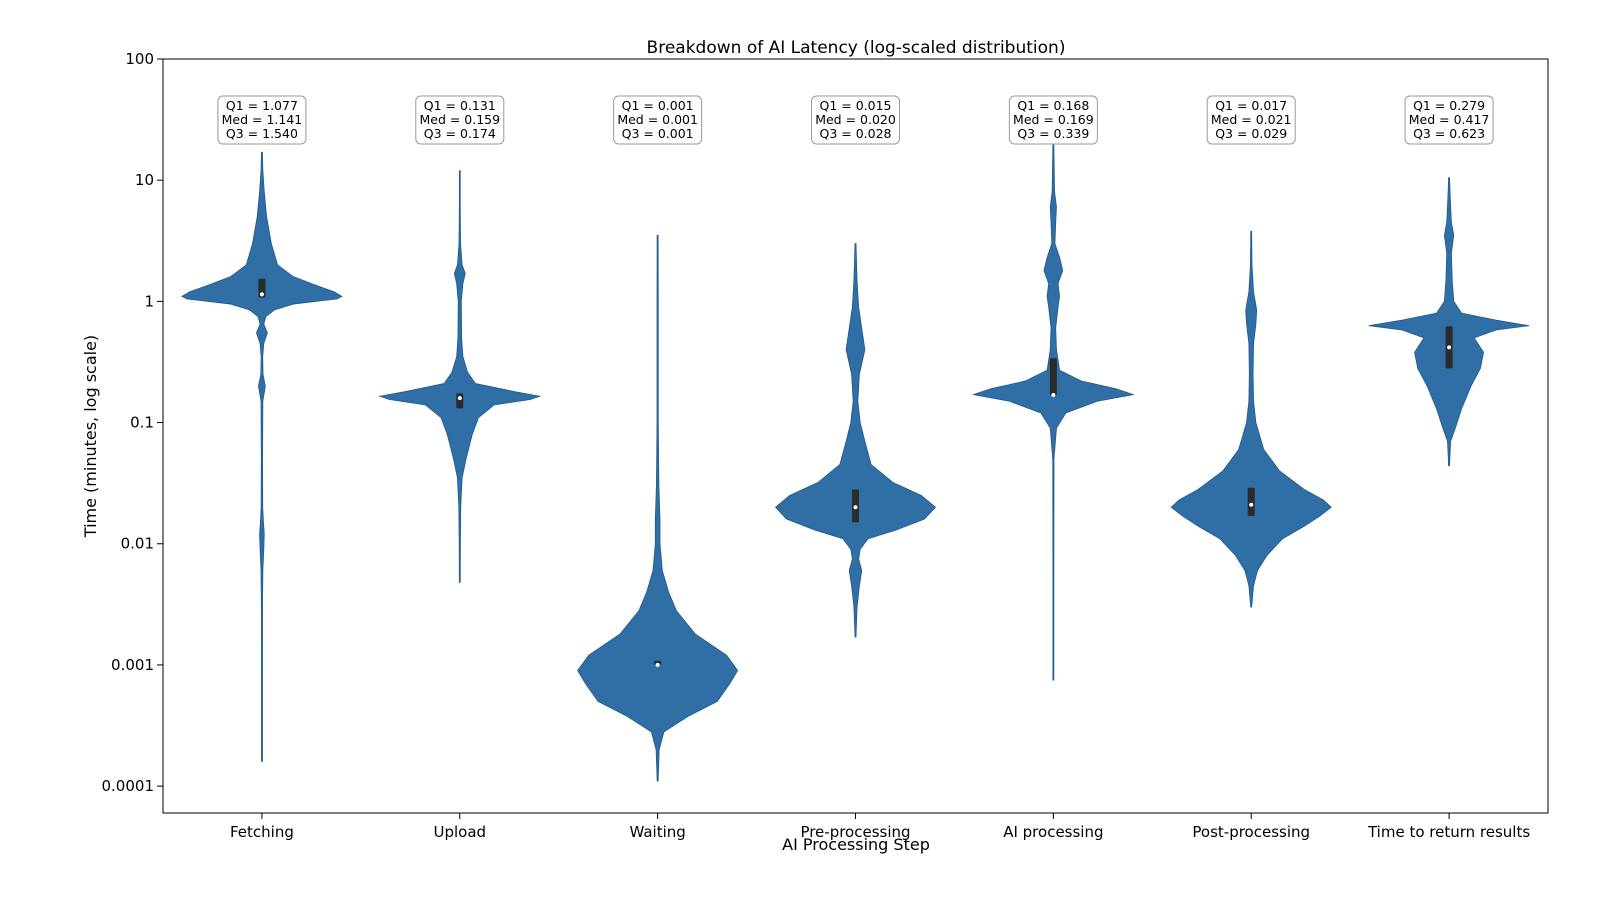 The height and width of the screenshot is (905, 1600). What do you see at coordinates (90, 436) in the screenshot?
I see `y-axis-title: Time (minutes, log scale)` at bounding box center [90, 436].